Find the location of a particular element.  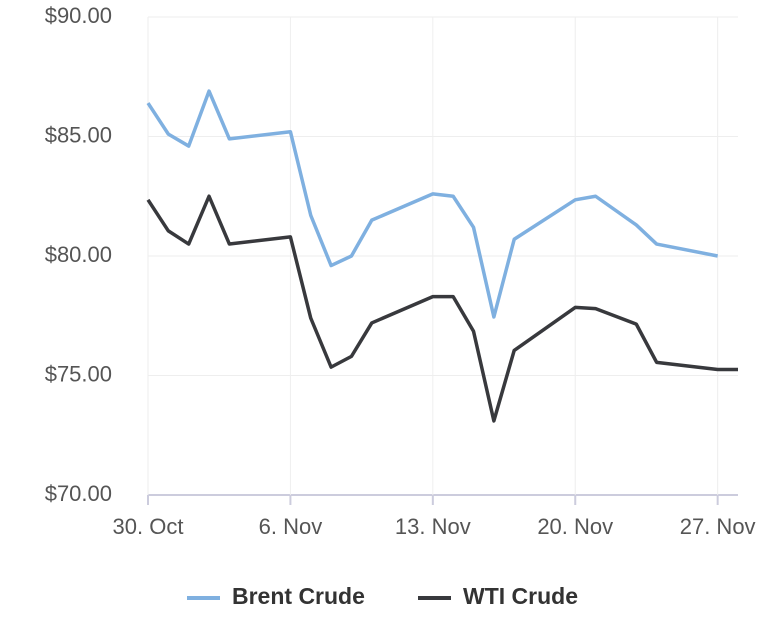

x-tick-label: 6. Nov is located at coordinates (291, 526).